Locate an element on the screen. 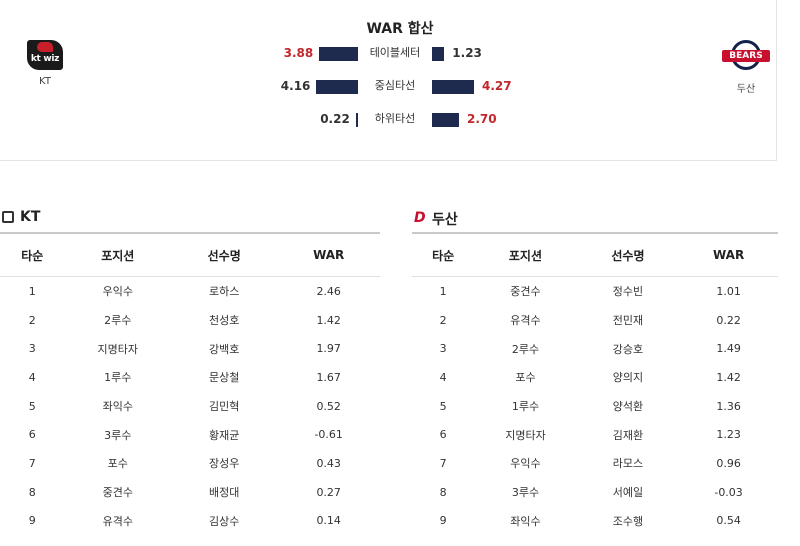 This screenshot has width=800, height=546. war-value: 0.43 is located at coordinates (328, 463).